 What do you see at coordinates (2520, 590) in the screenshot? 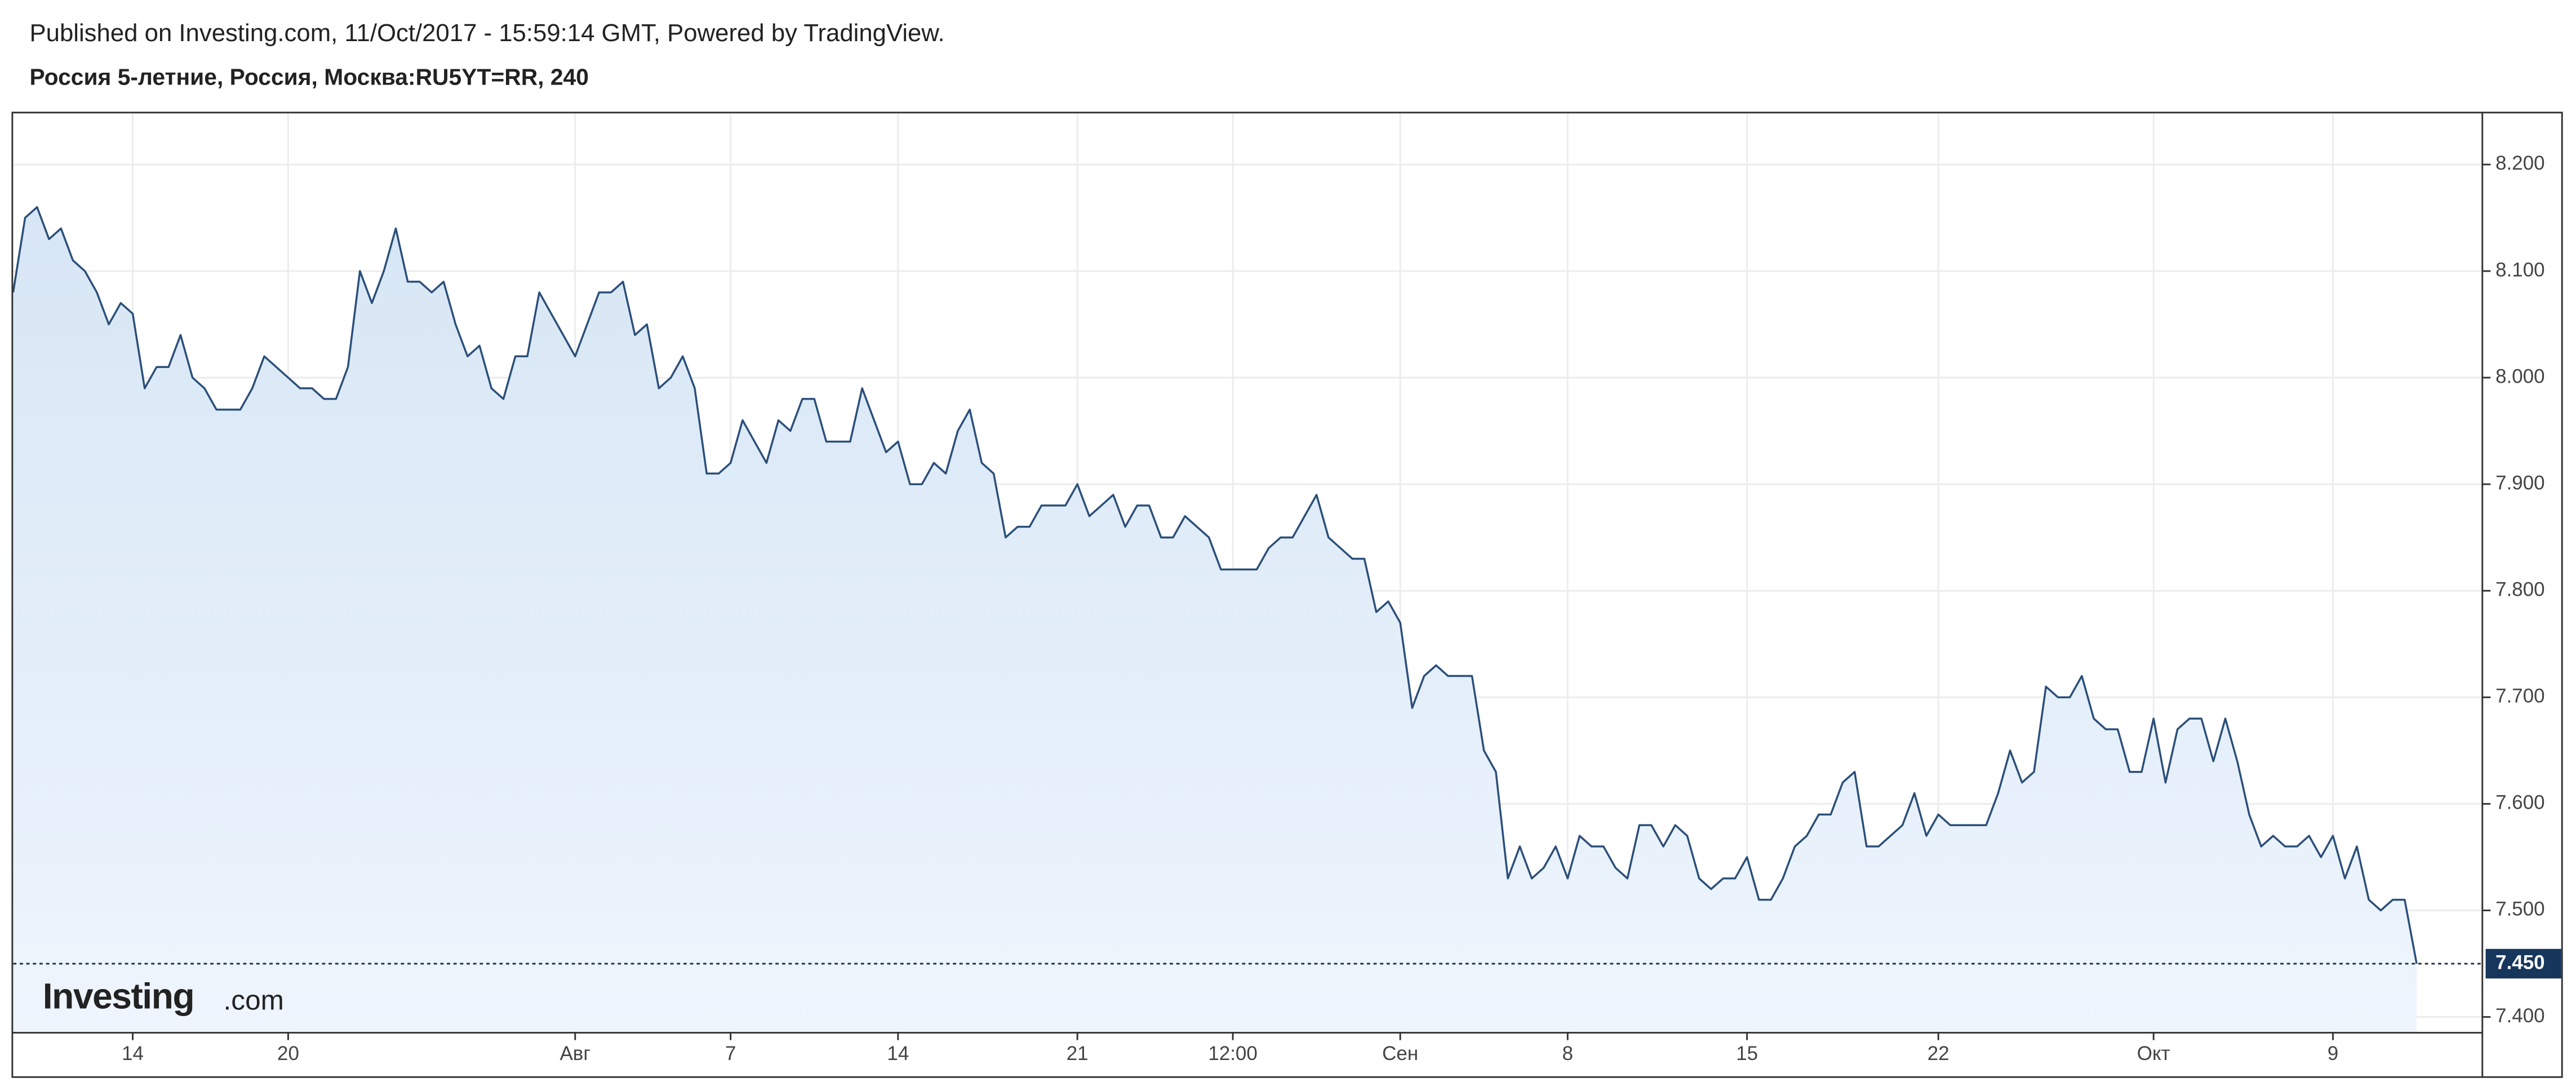
I see `y-tick-label: 7.800` at bounding box center [2520, 590].